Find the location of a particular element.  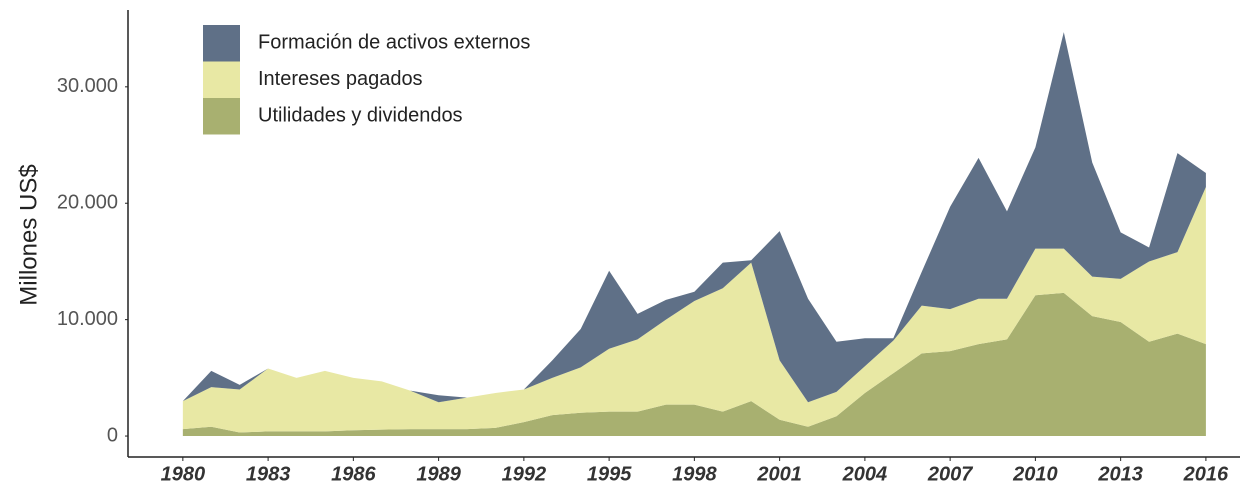

x-tick-label: 1986 is located at coordinates (353, 474).